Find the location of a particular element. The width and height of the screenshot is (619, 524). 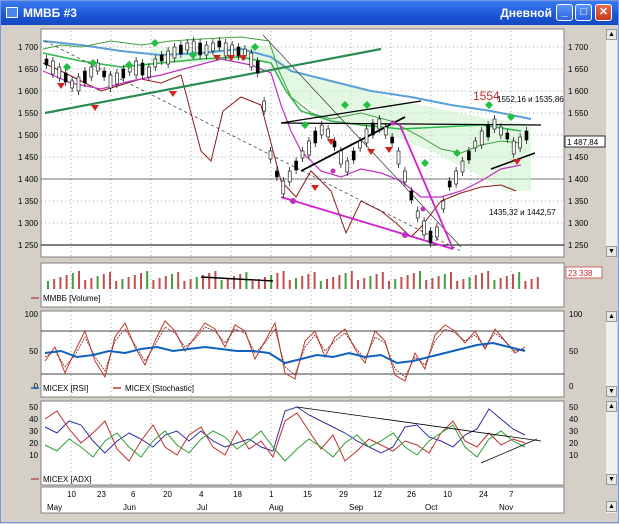

osc-tick-label: 50 is located at coordinates (573, 351).